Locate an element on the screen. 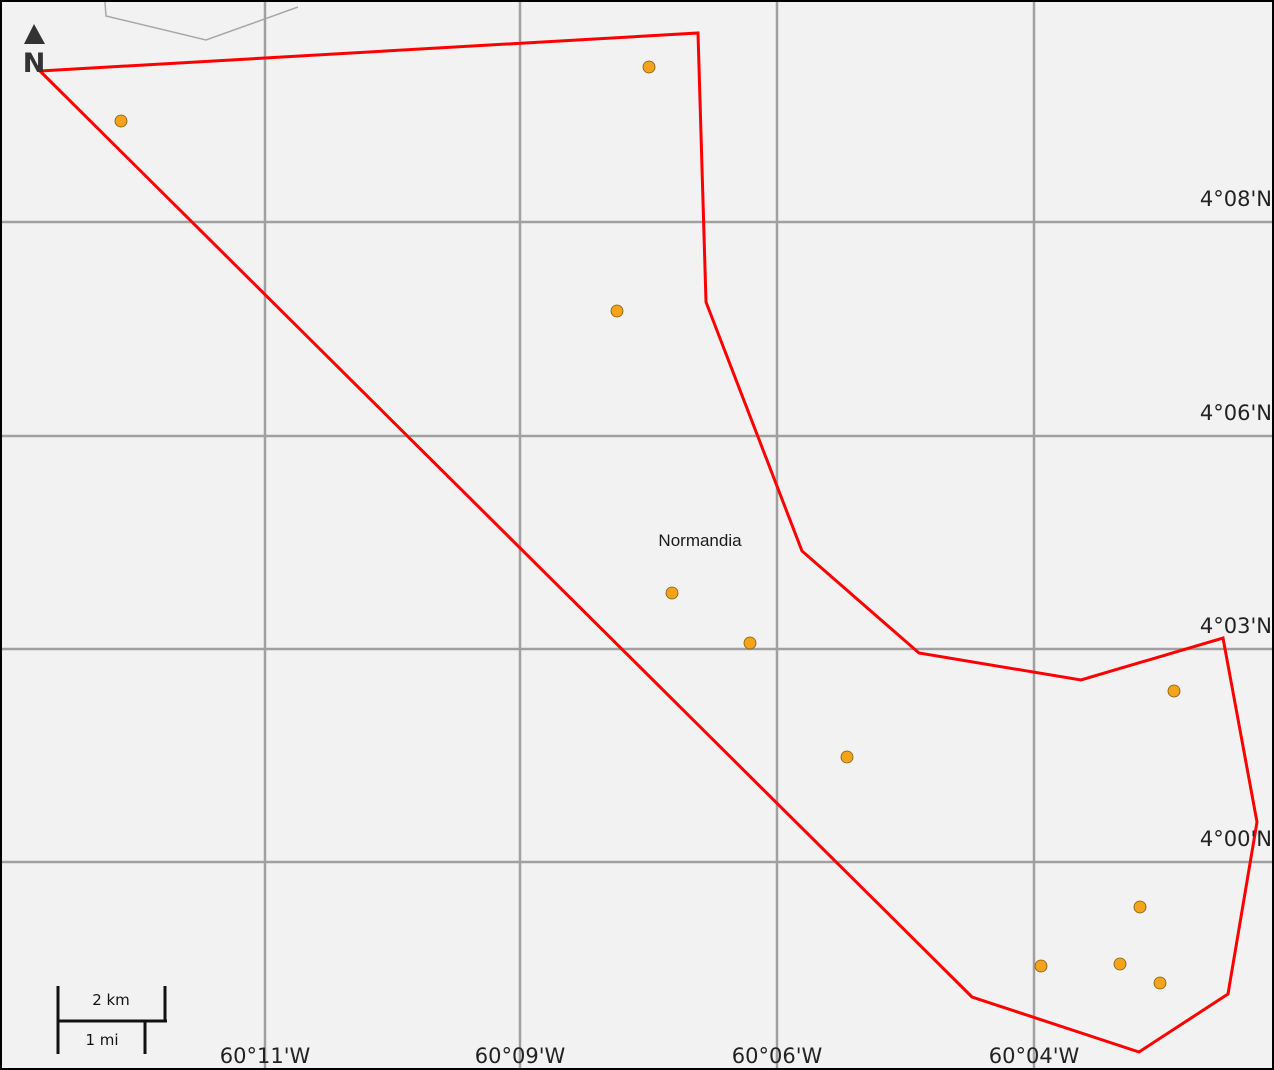 The height and width of the screenshot is (1070, 1274). latitude-labels: 4°08'N 4°06'N 4°03'N 4°00'N is located at coordinates (1236, 519).